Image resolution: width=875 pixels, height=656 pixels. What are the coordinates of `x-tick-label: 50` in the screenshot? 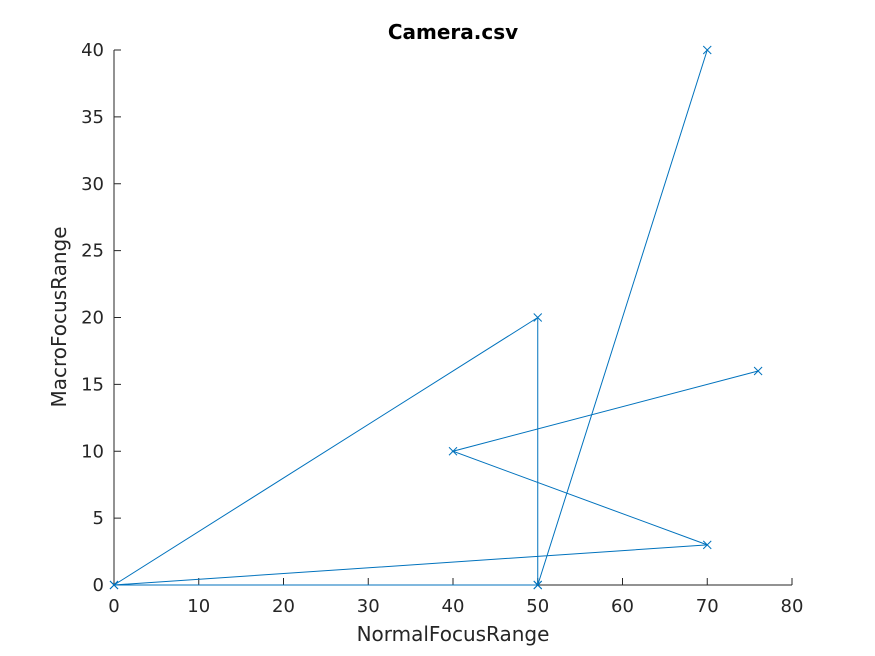 It's located at (537, 606).